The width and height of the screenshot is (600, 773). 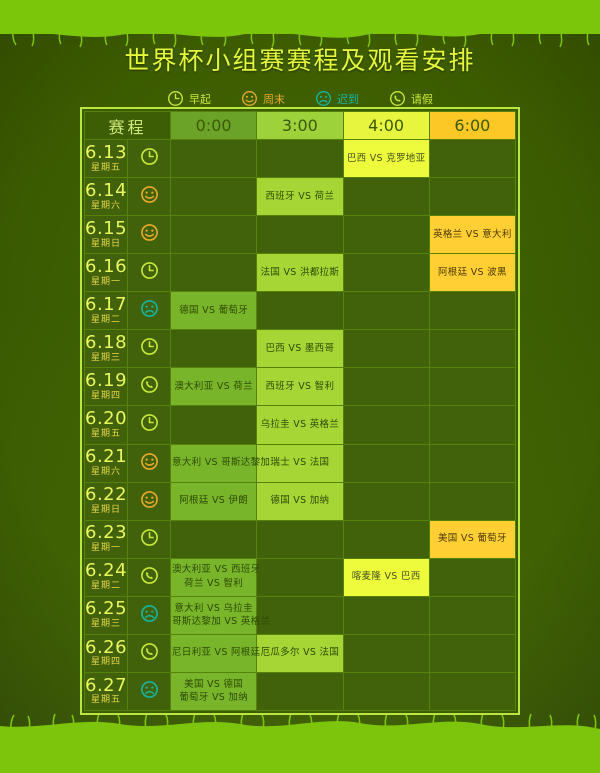 I want to click on legend-label-weekend: 周末, so click(x=274, y=99).